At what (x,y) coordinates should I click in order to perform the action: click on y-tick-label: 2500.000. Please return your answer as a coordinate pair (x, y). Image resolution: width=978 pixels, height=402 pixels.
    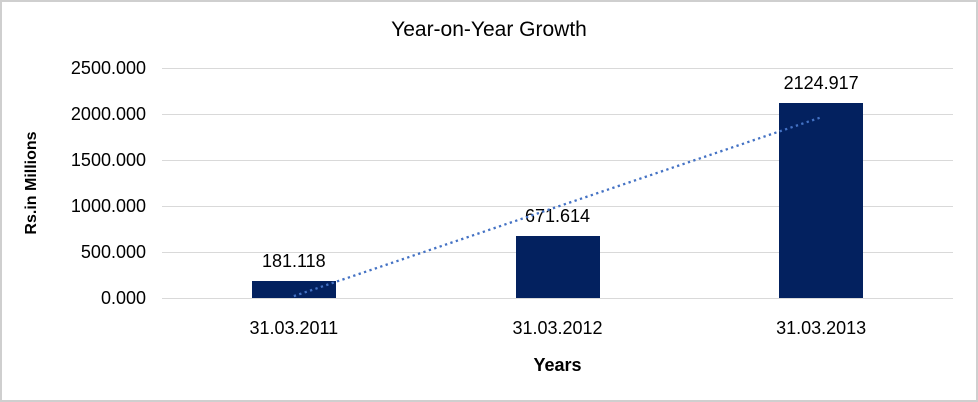
    Looking at the image, I should click on (108, 68).